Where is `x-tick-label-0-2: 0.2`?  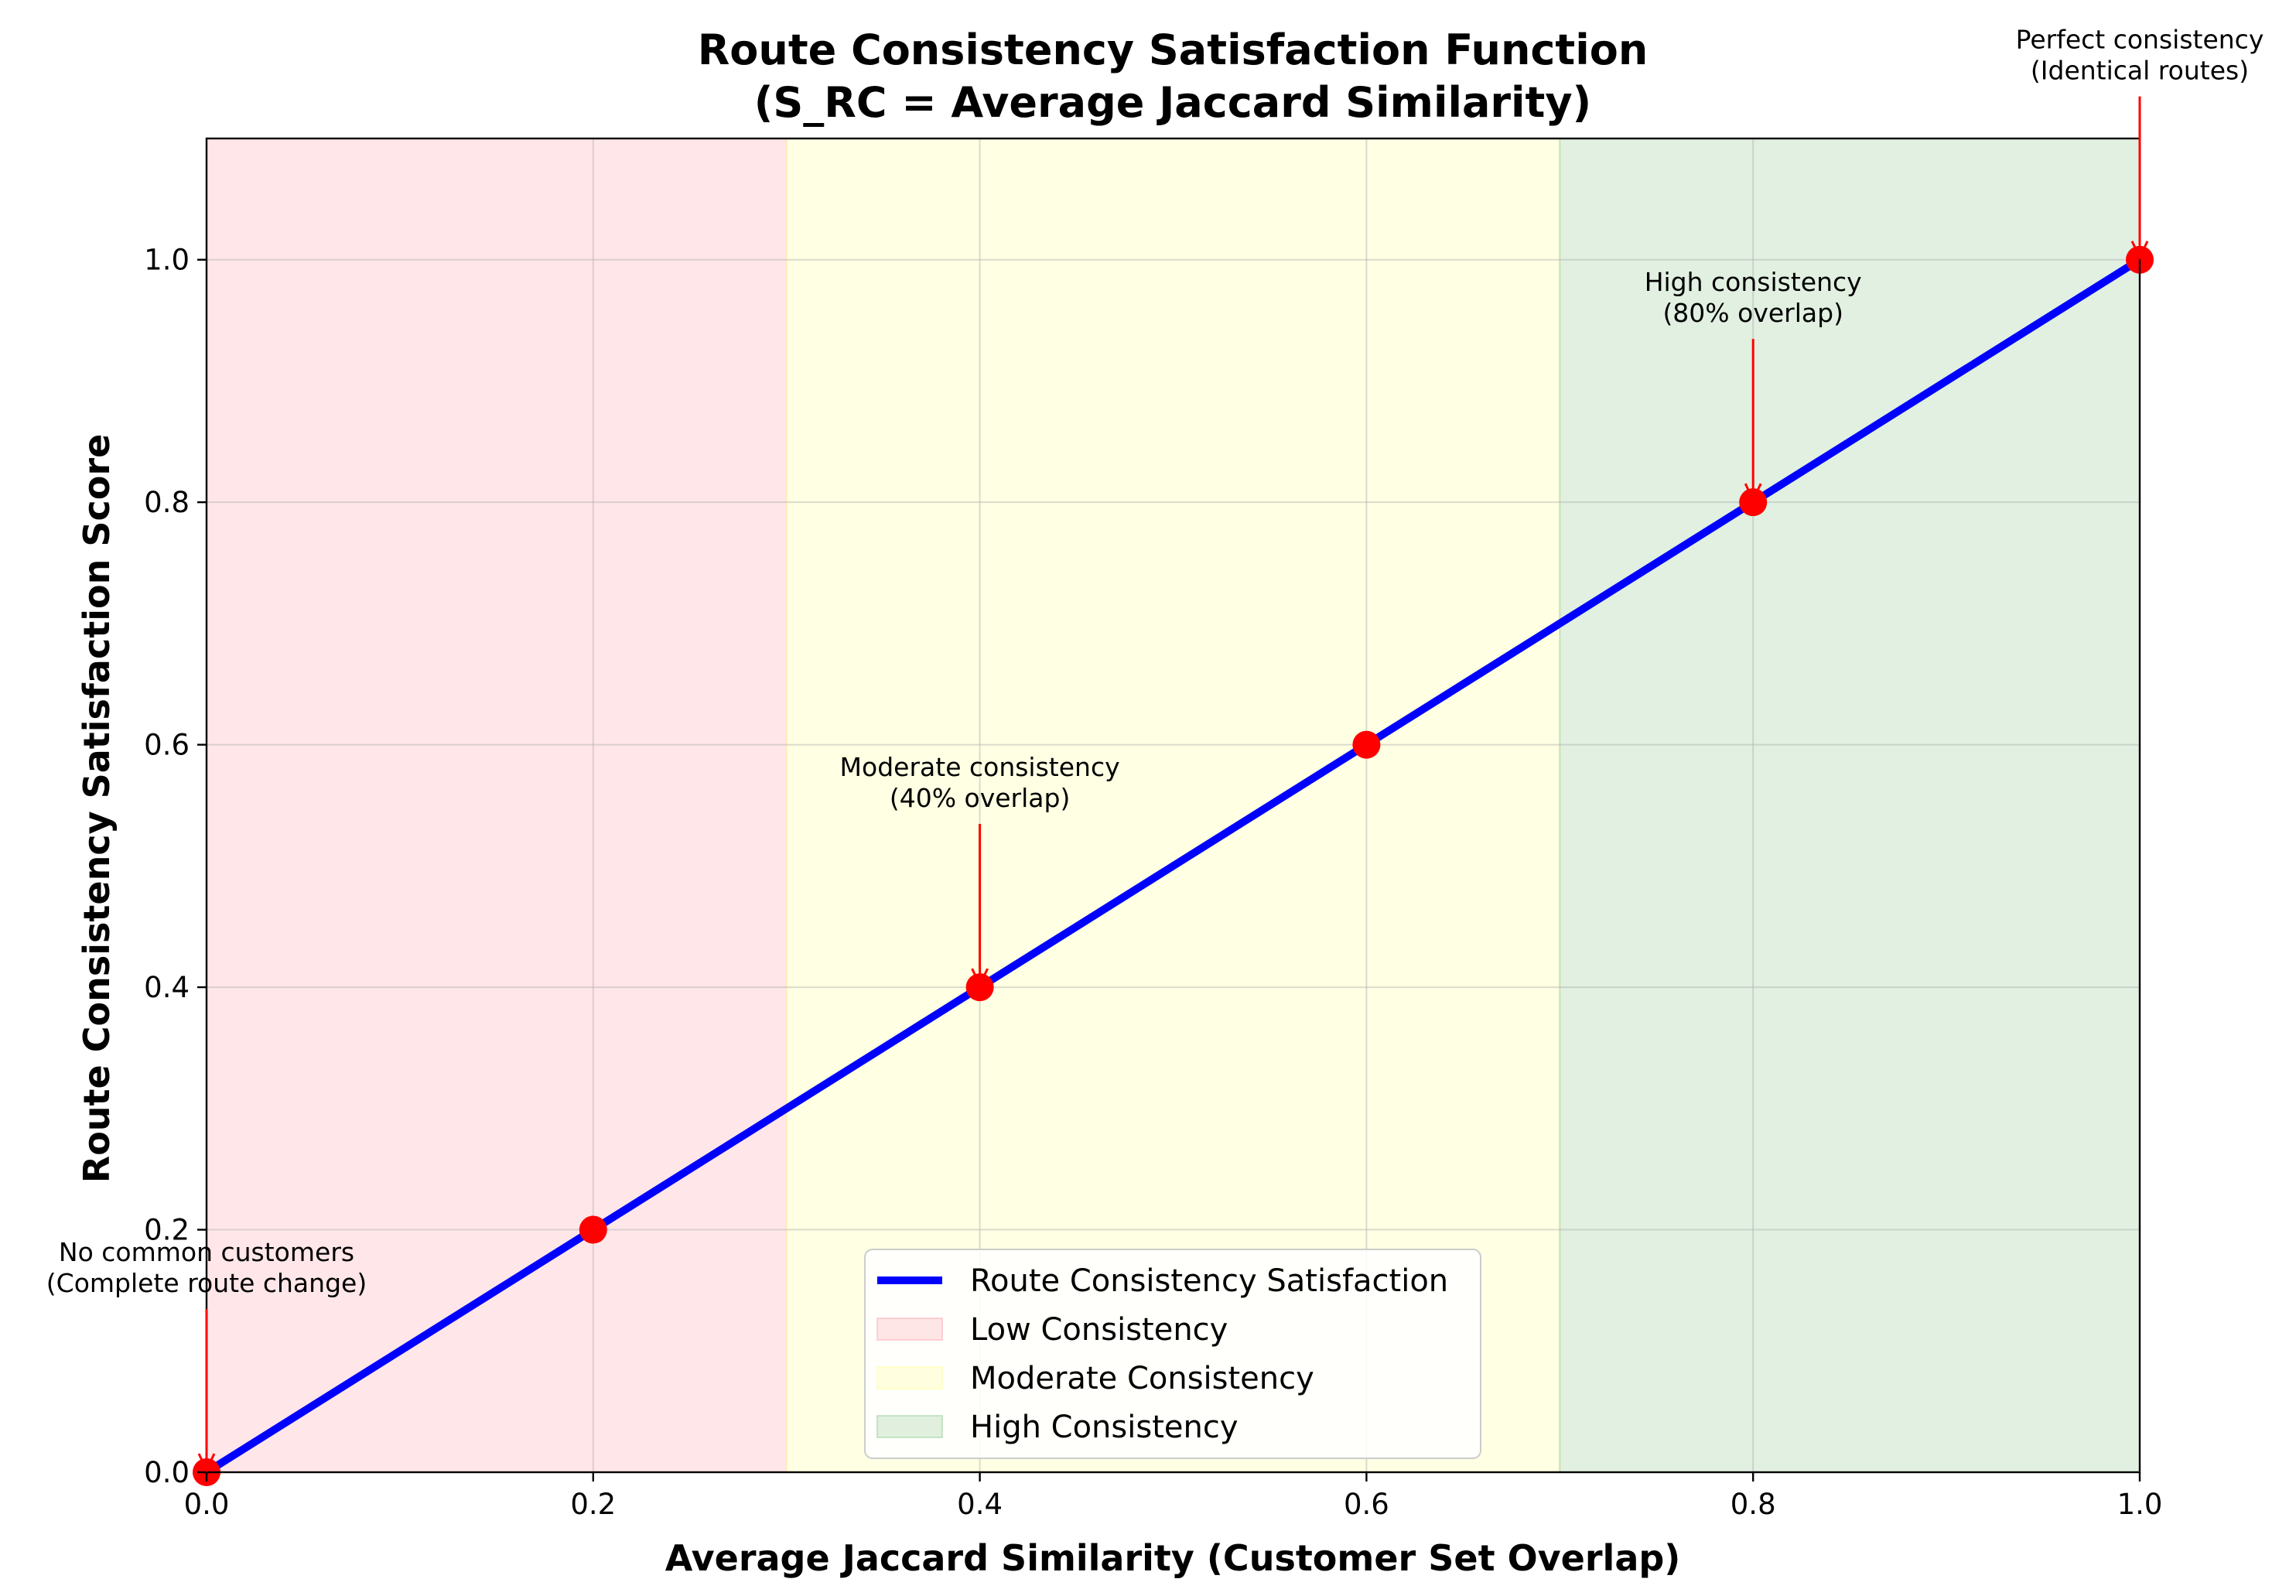 x-tick-label-0-2: 0.2 is located at coordinates (593, 1504).